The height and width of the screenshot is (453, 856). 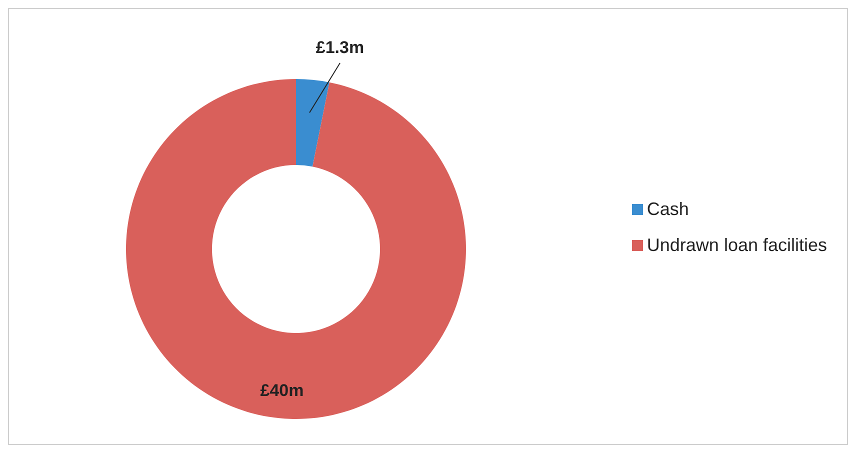 What do you see at coordinates (340, 47) in the screenshot?
I see `data-label: £1.3m` at bounding box center [340, 47].